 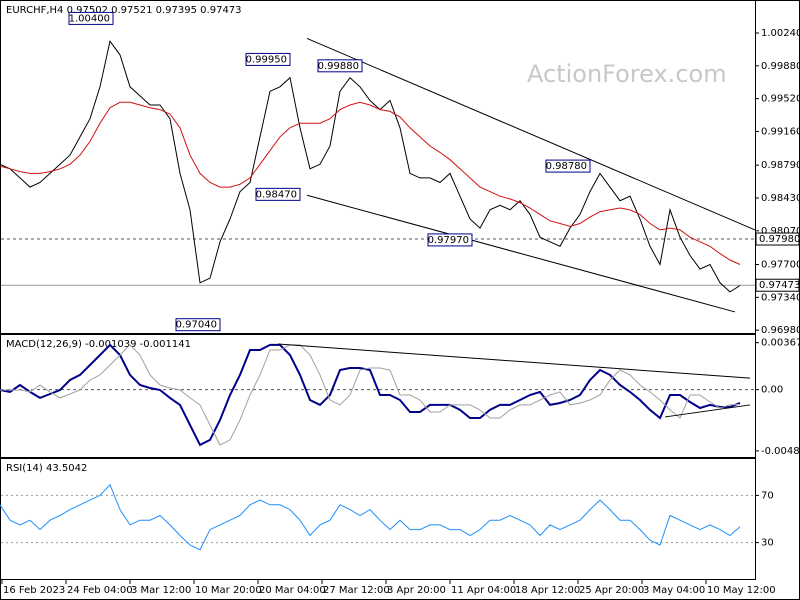 I want to click on panel-title: MACD(12,26,9) -0.001039 -0.001141, so click(x=98, y=344).